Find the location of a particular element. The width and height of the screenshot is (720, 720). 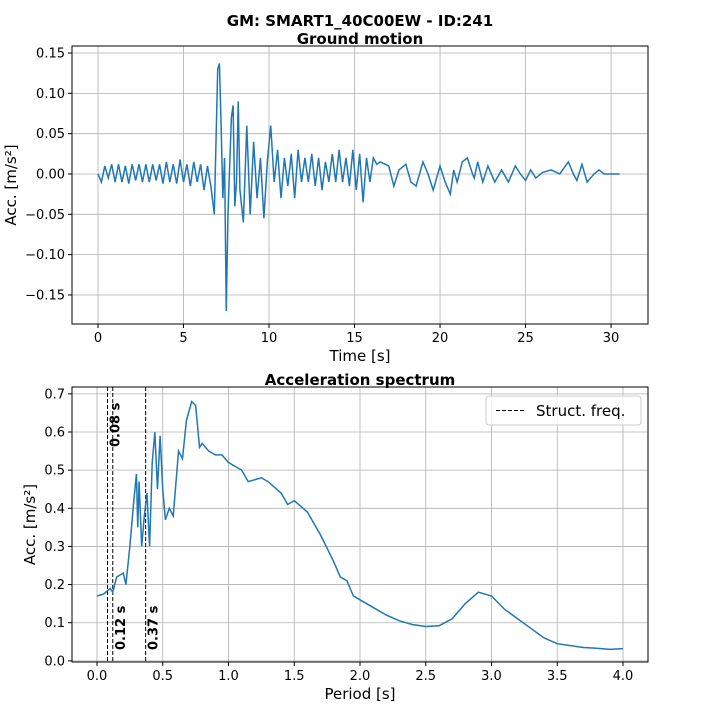

y-tick-label: 0.10 is located at coordinates (50, 94).